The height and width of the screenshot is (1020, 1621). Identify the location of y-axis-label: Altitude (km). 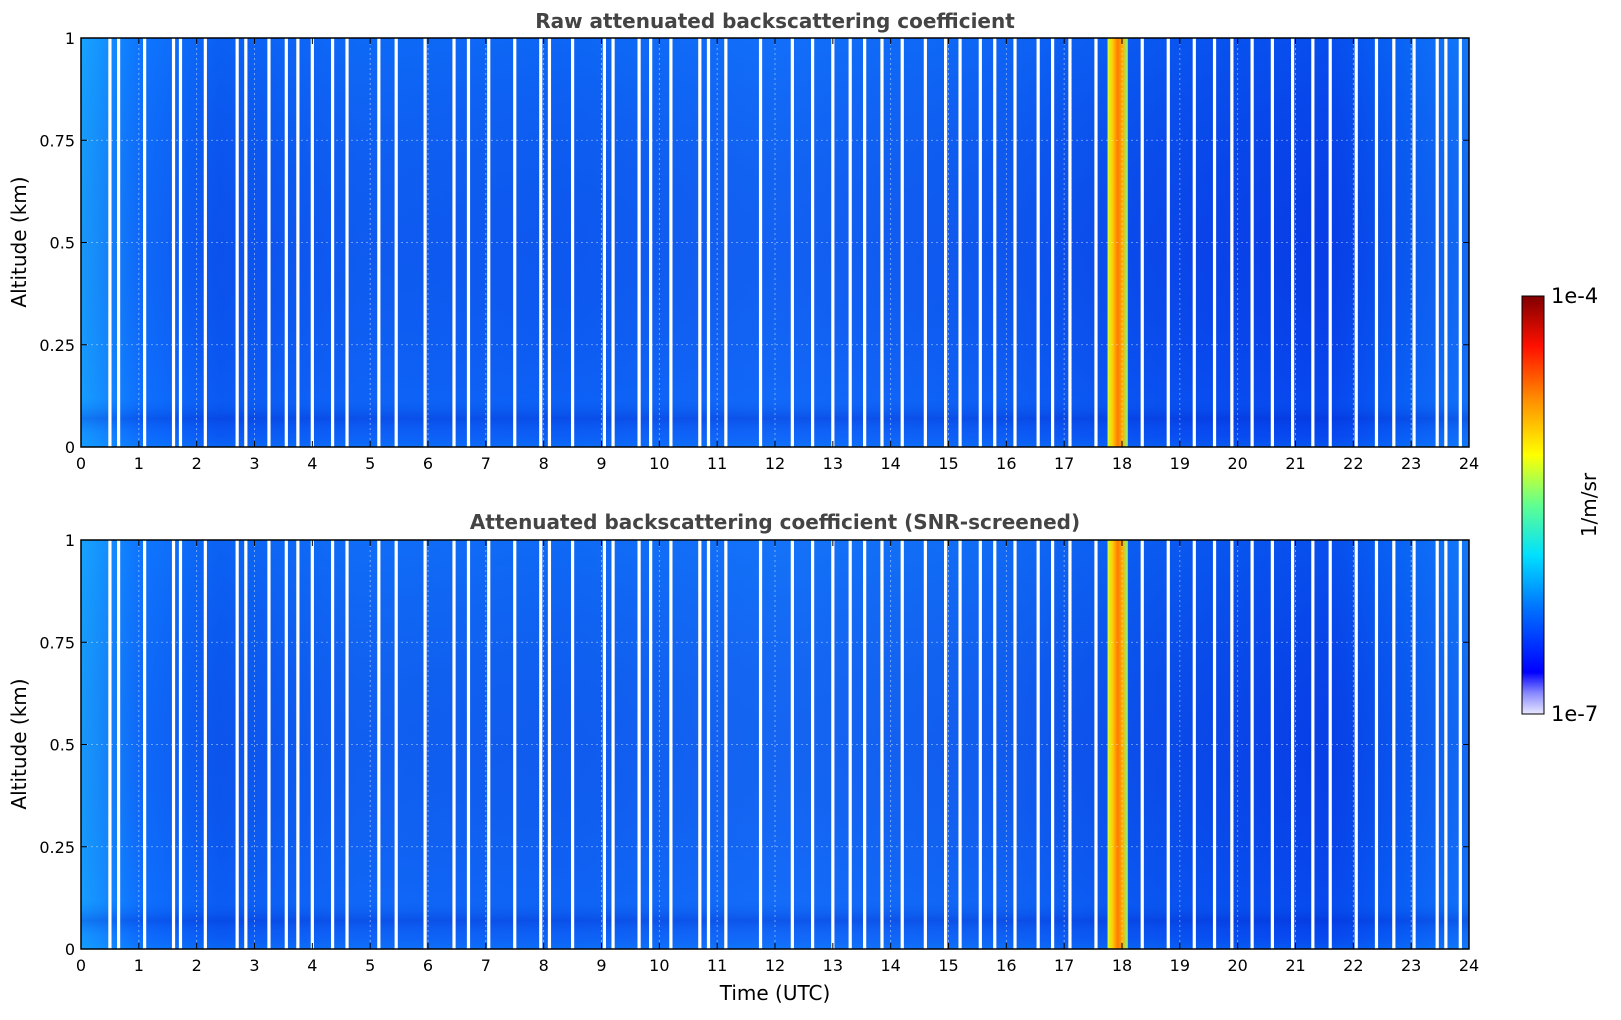
(19, 241).